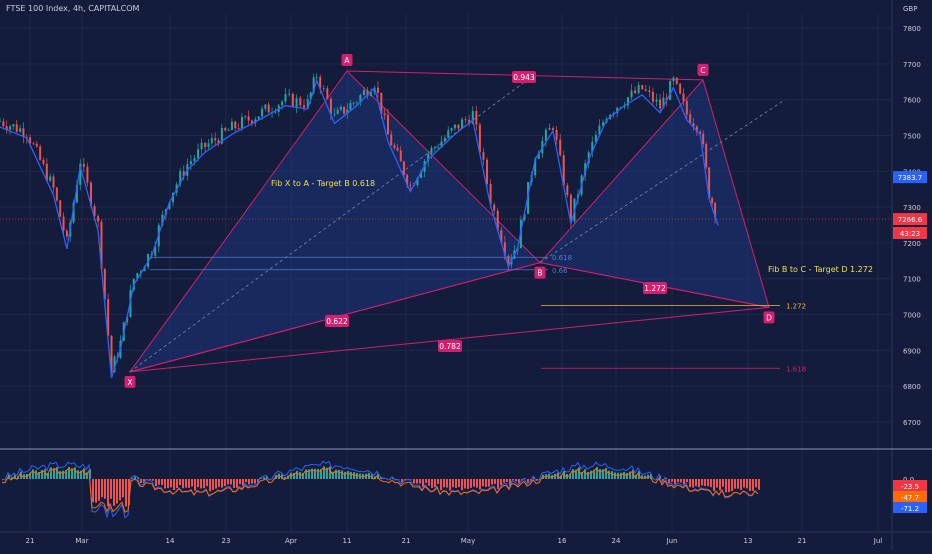 The height and width of the screenshot is (554, 932). Describe the element at coordinates (654, 193) in the screenshot. I see `triangle-bcd` at that location.